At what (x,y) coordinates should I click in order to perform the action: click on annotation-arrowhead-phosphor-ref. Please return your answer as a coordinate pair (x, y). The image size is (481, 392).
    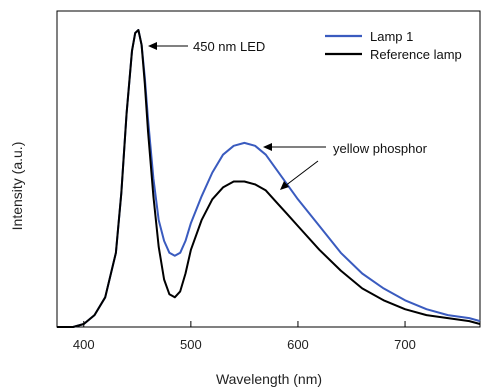
    Looking at the image, I should click on (284, 185).